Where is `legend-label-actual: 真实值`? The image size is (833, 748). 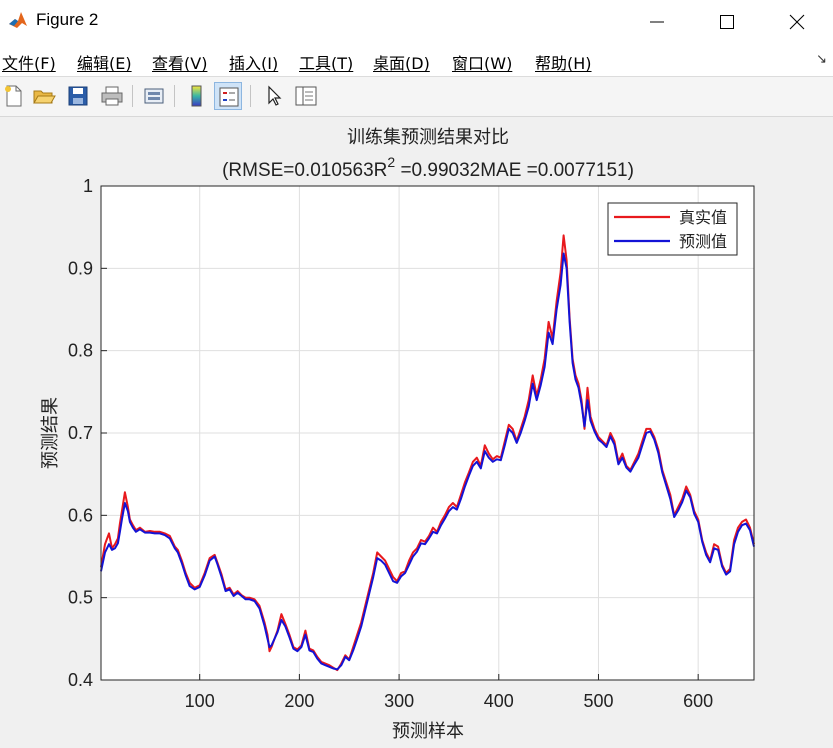
legend-label-actual: 真实值 is located at coordinates (703, 218).